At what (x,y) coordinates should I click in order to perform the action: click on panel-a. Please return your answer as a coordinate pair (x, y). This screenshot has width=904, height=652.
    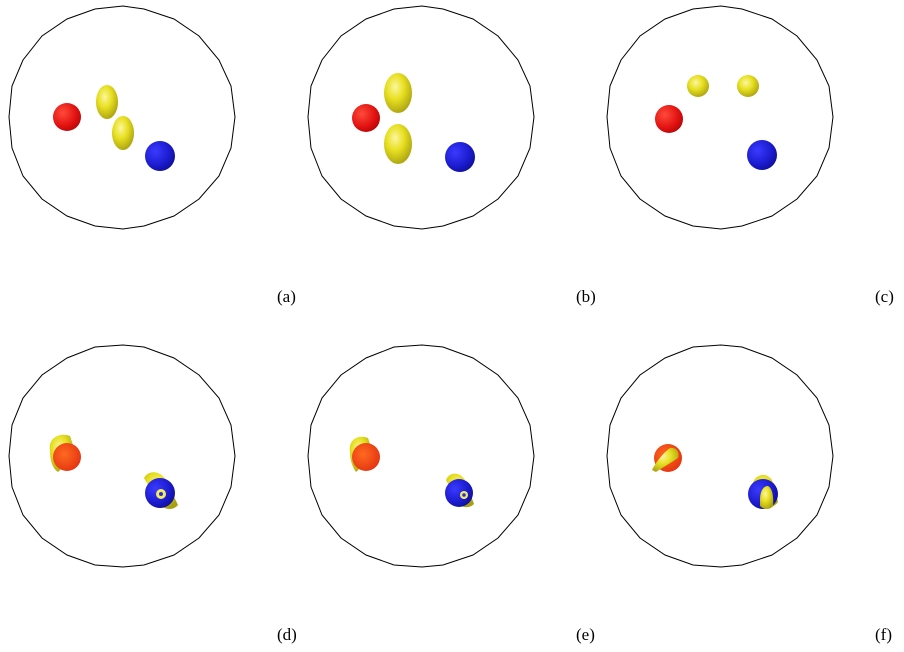
    Looking at the image, I should click on (122, 117).